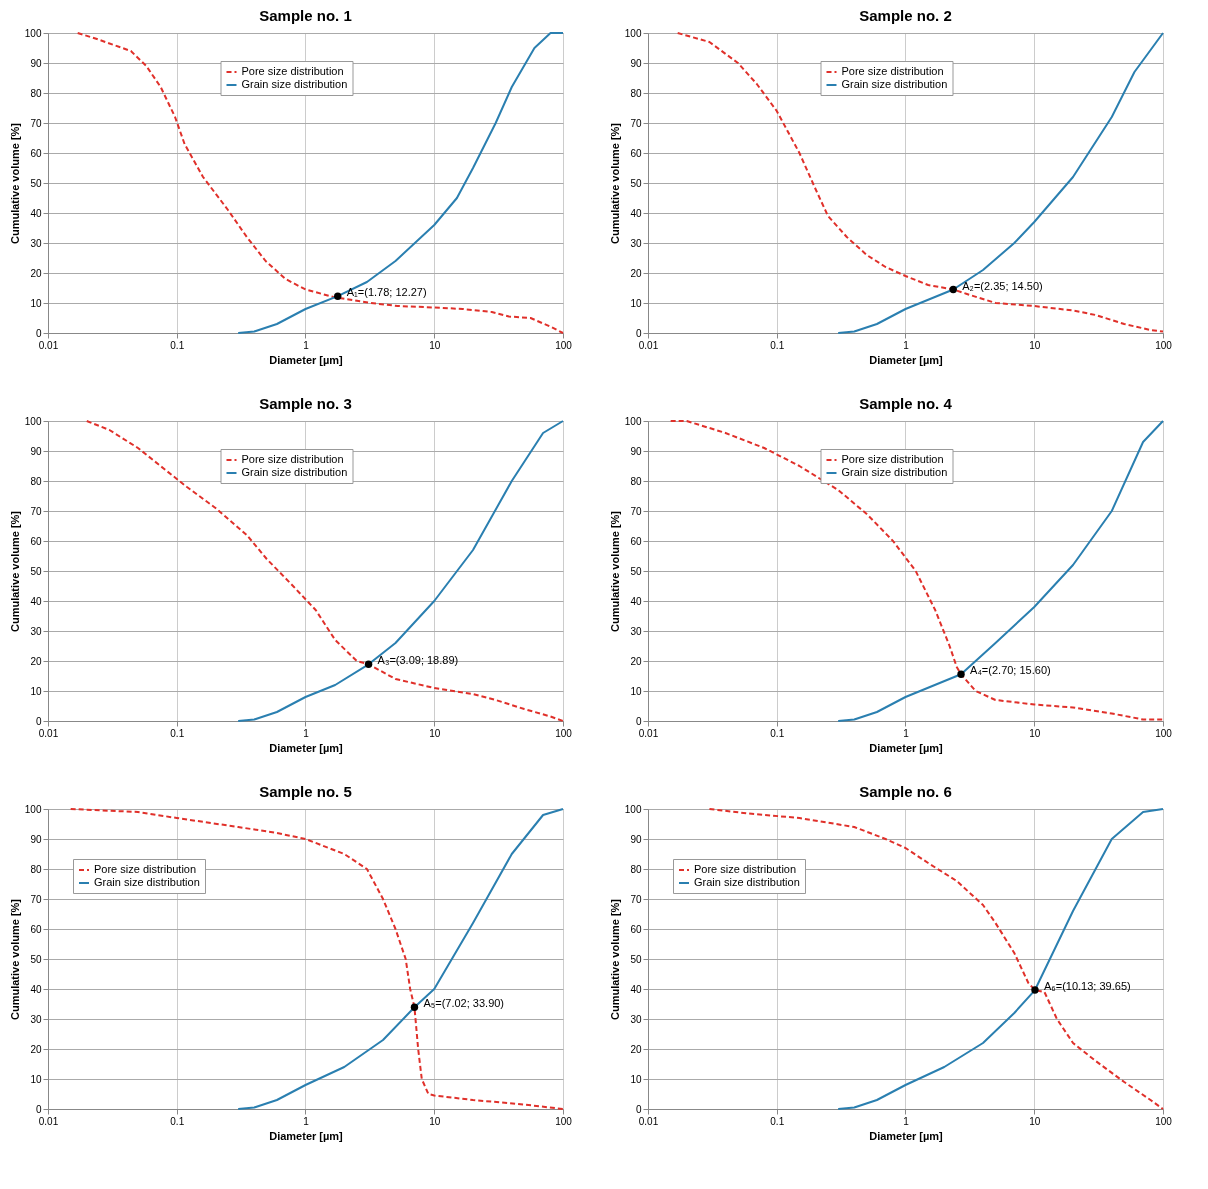 The image size is (1208, 1189). Describe the element at coordinates (305, 15) in the screenshot. I see `chart-title: Sample no. 1` at that location.